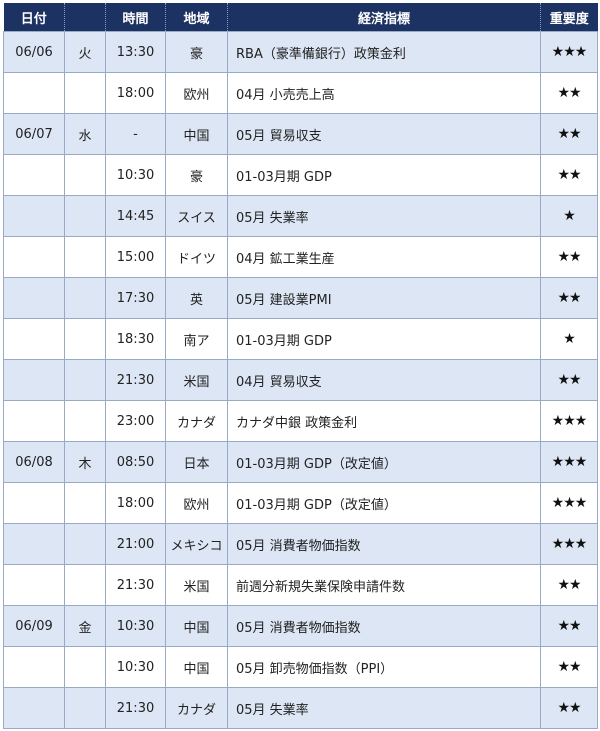 The image size is (600, 731). I want to click on header-time: 時間, so click(135, 17).